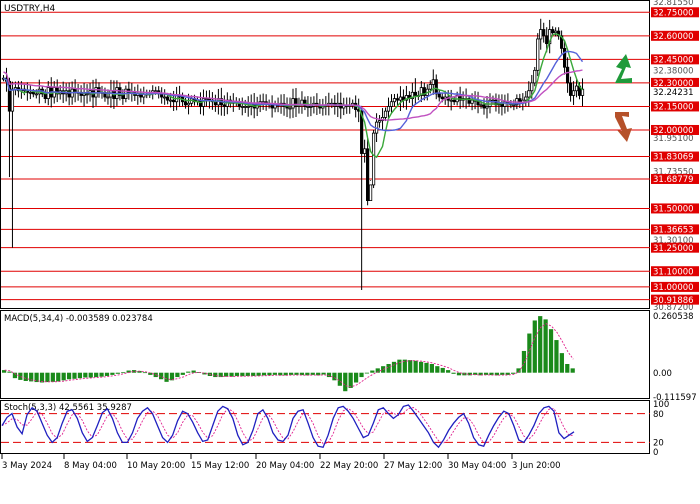  What do you see at coordinates (27, 466) in the screenshot?
I see `time-label: 3 May 2024` at bounding box center [27, 466].